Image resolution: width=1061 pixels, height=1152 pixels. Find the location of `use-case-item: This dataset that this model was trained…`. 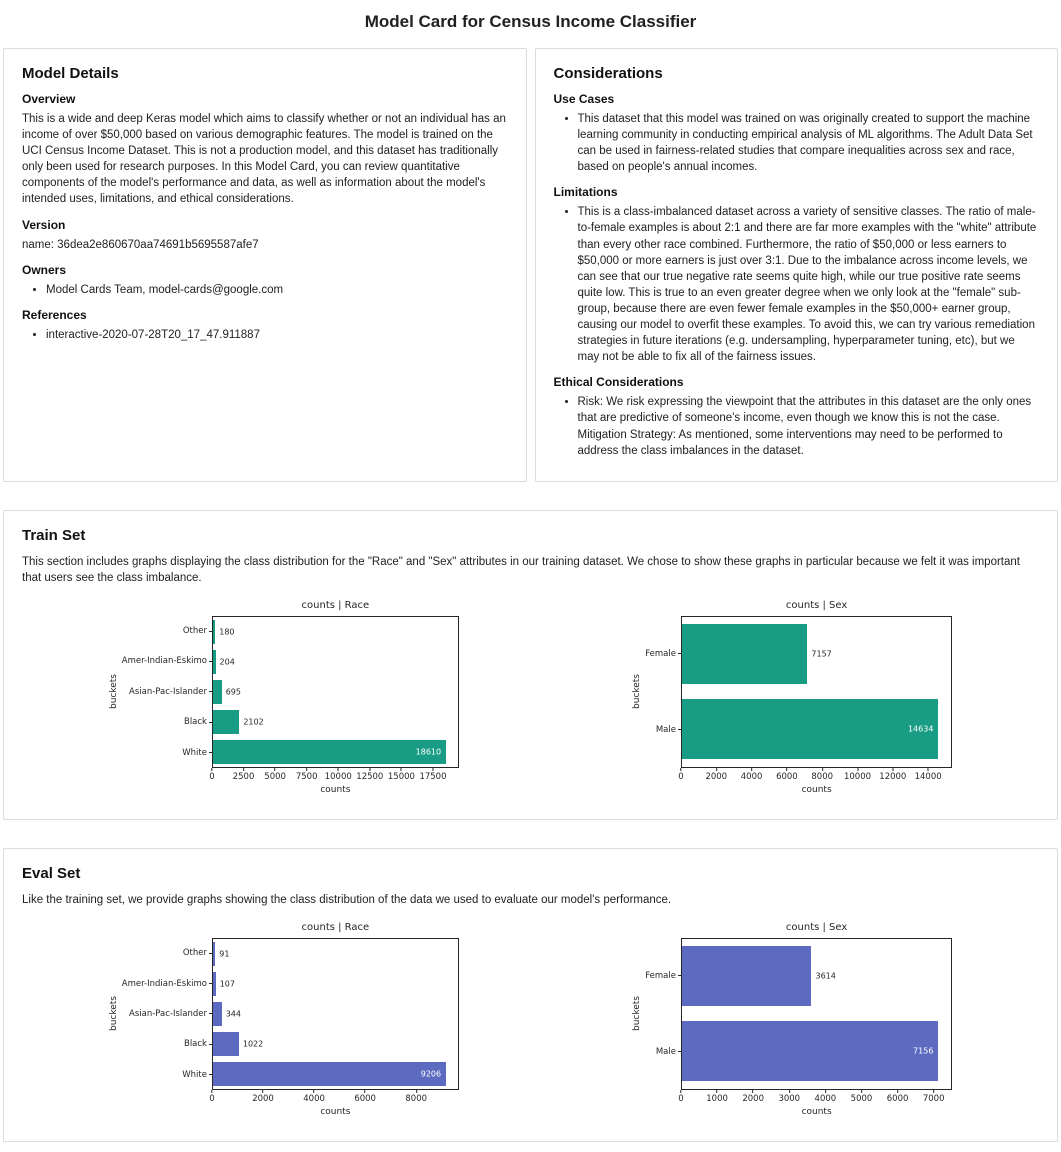

use-case-item: This dataset that this model was trained… is located at coordinates (809, 143).